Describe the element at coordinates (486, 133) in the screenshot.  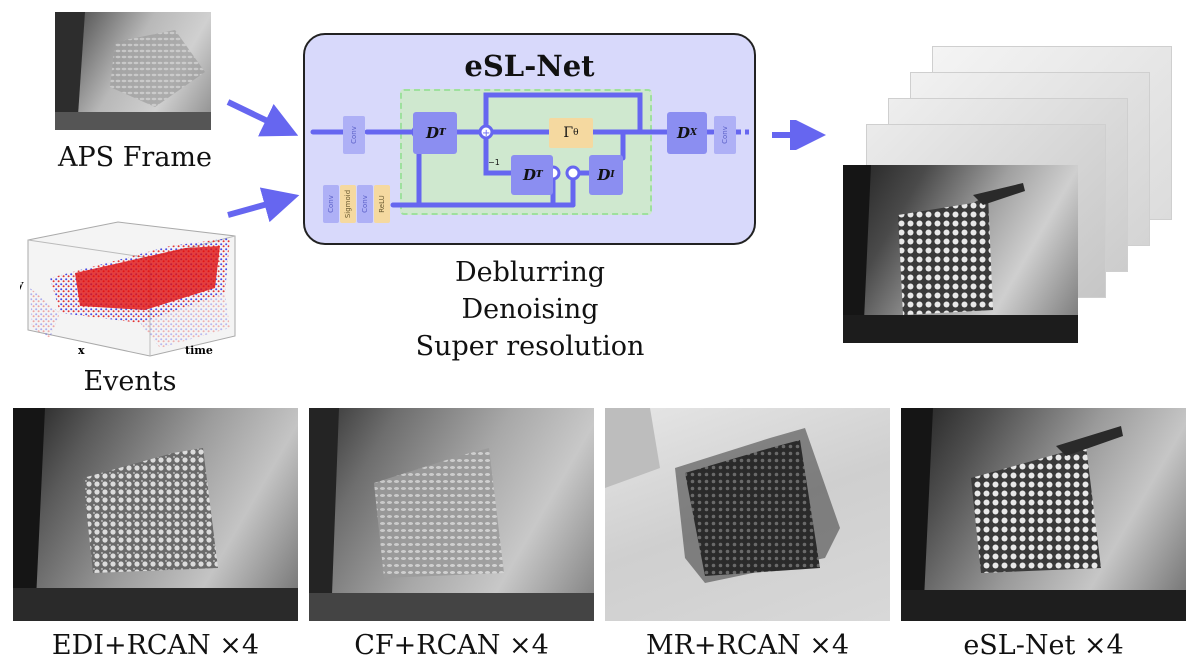
I see `sum-plus: +` at that location.